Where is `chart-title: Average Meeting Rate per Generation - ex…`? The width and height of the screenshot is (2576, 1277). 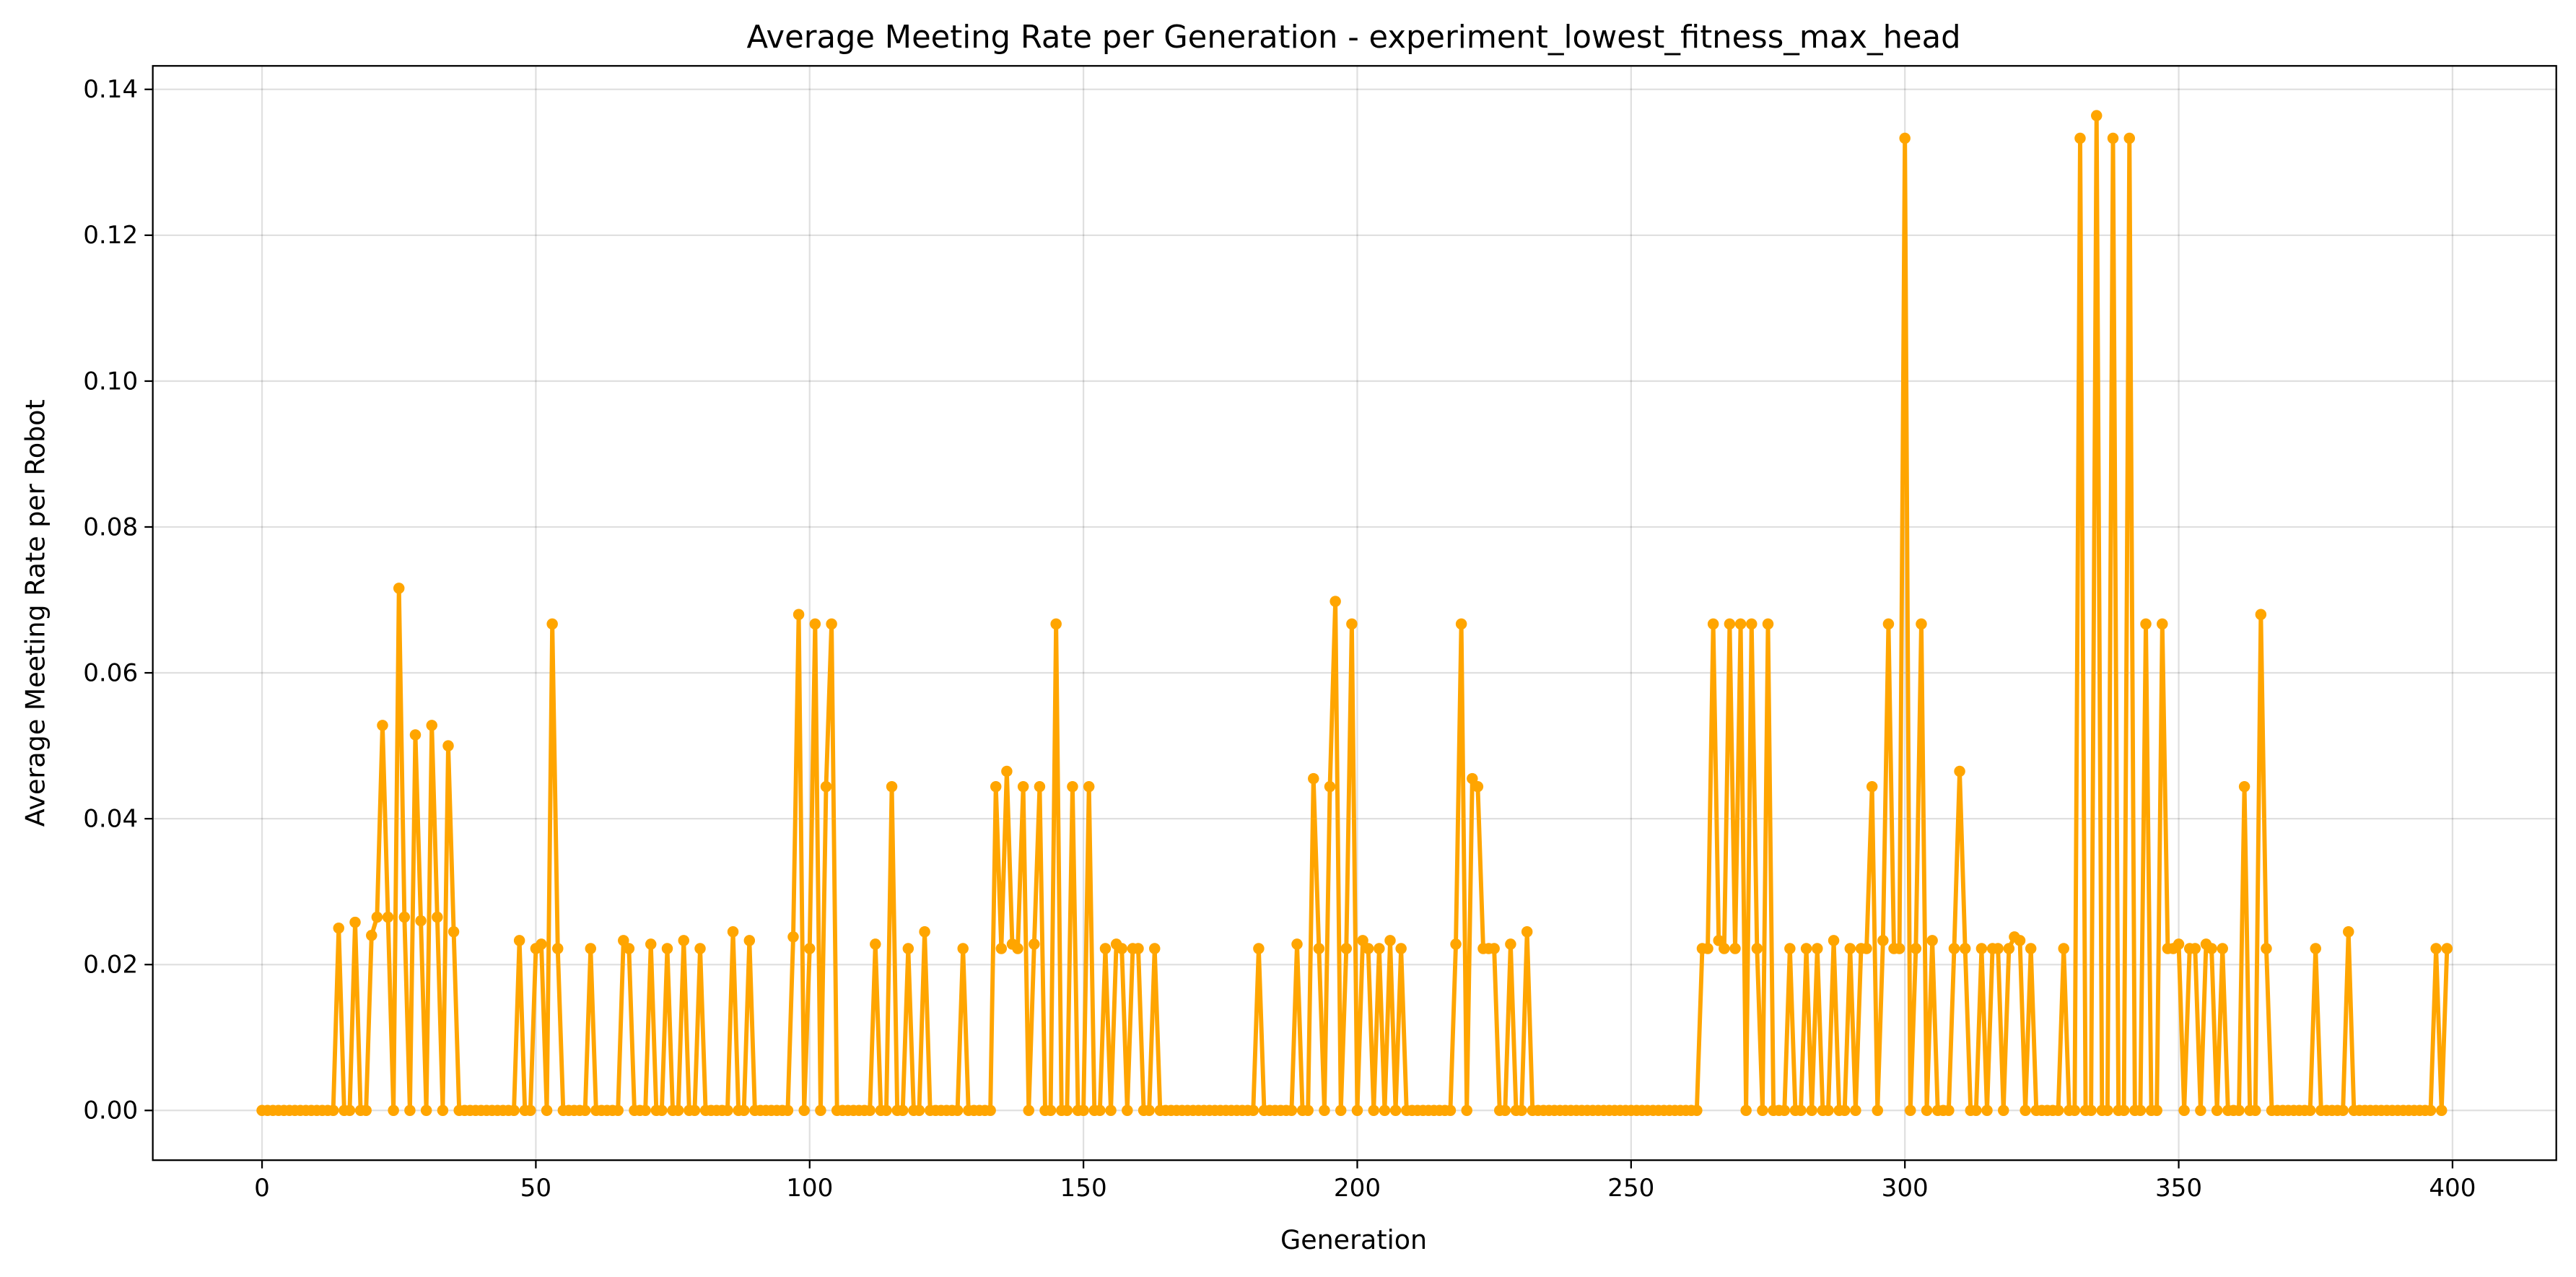
chart-title: Average Meeting Rate per Generation - ex… is located at coordinates (1353, 37).